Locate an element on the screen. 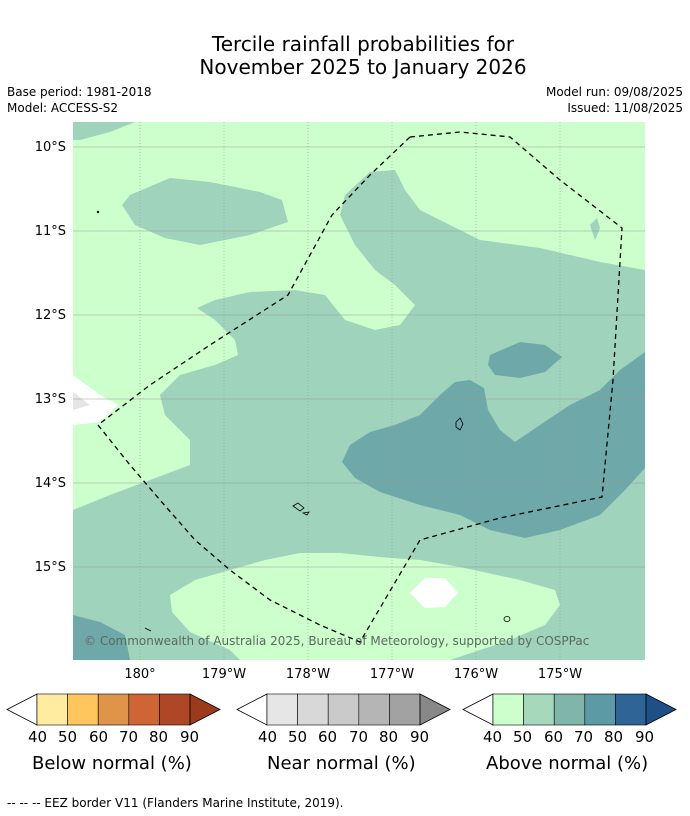  island-nw is located at coordinates (98, 212).